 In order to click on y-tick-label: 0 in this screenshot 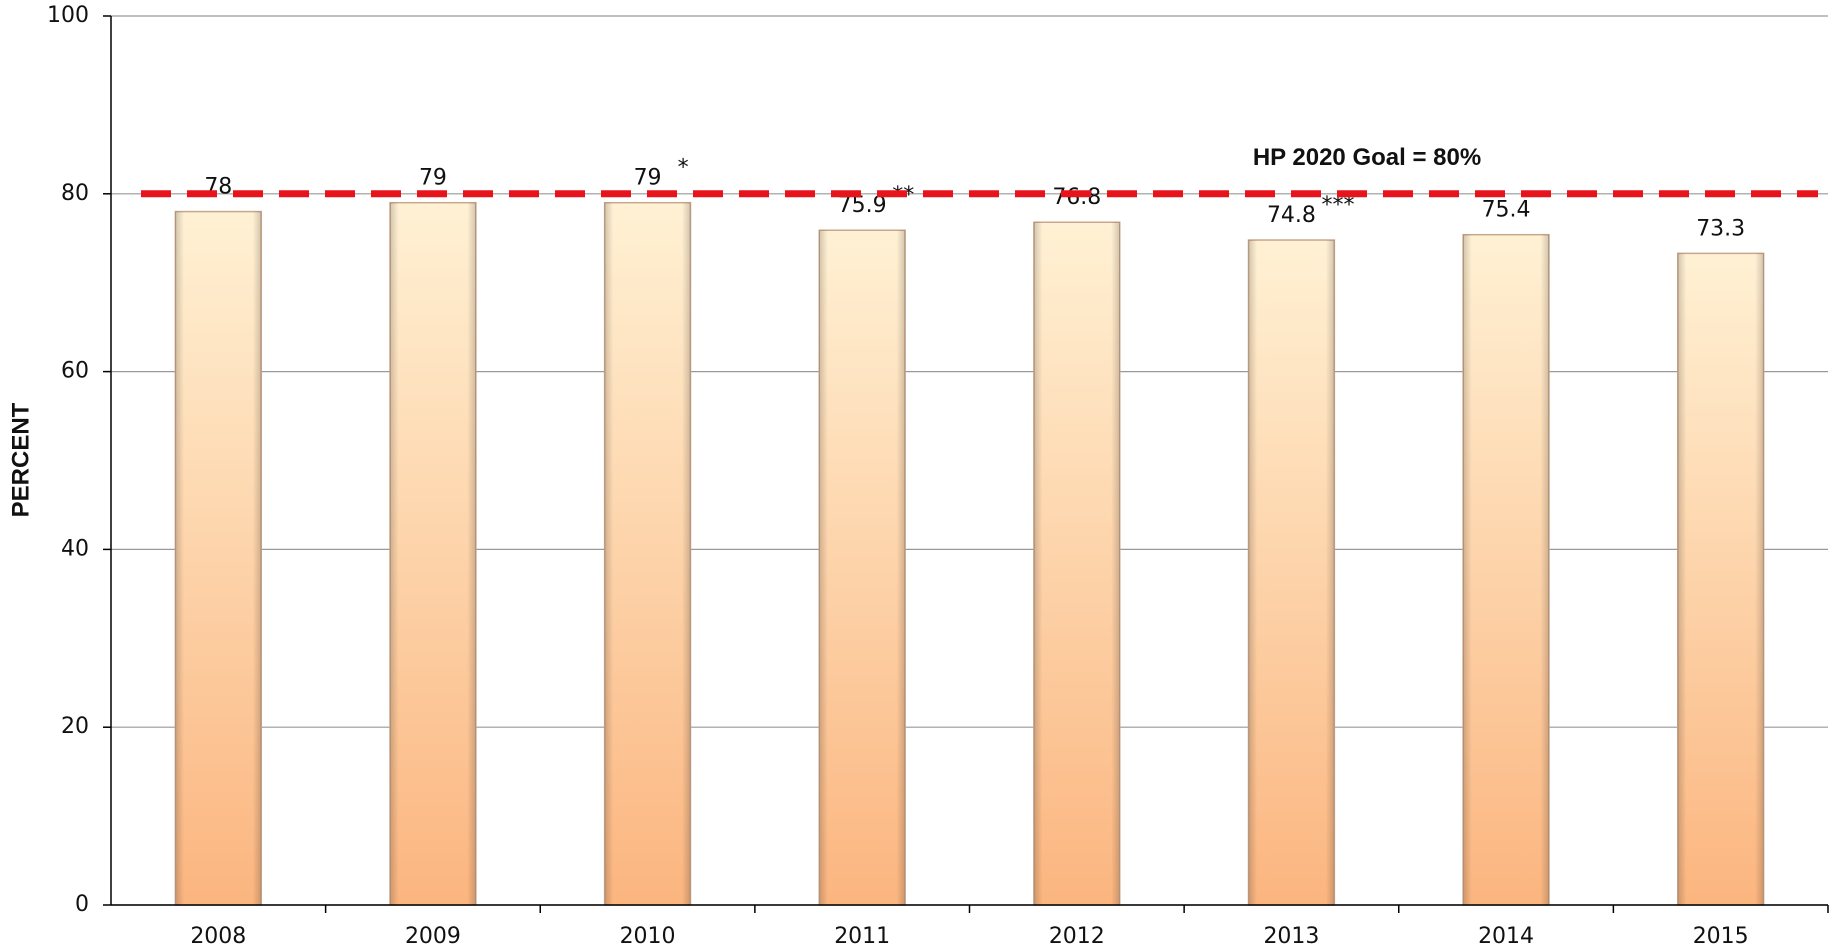, I will do `click(82, 904)`.